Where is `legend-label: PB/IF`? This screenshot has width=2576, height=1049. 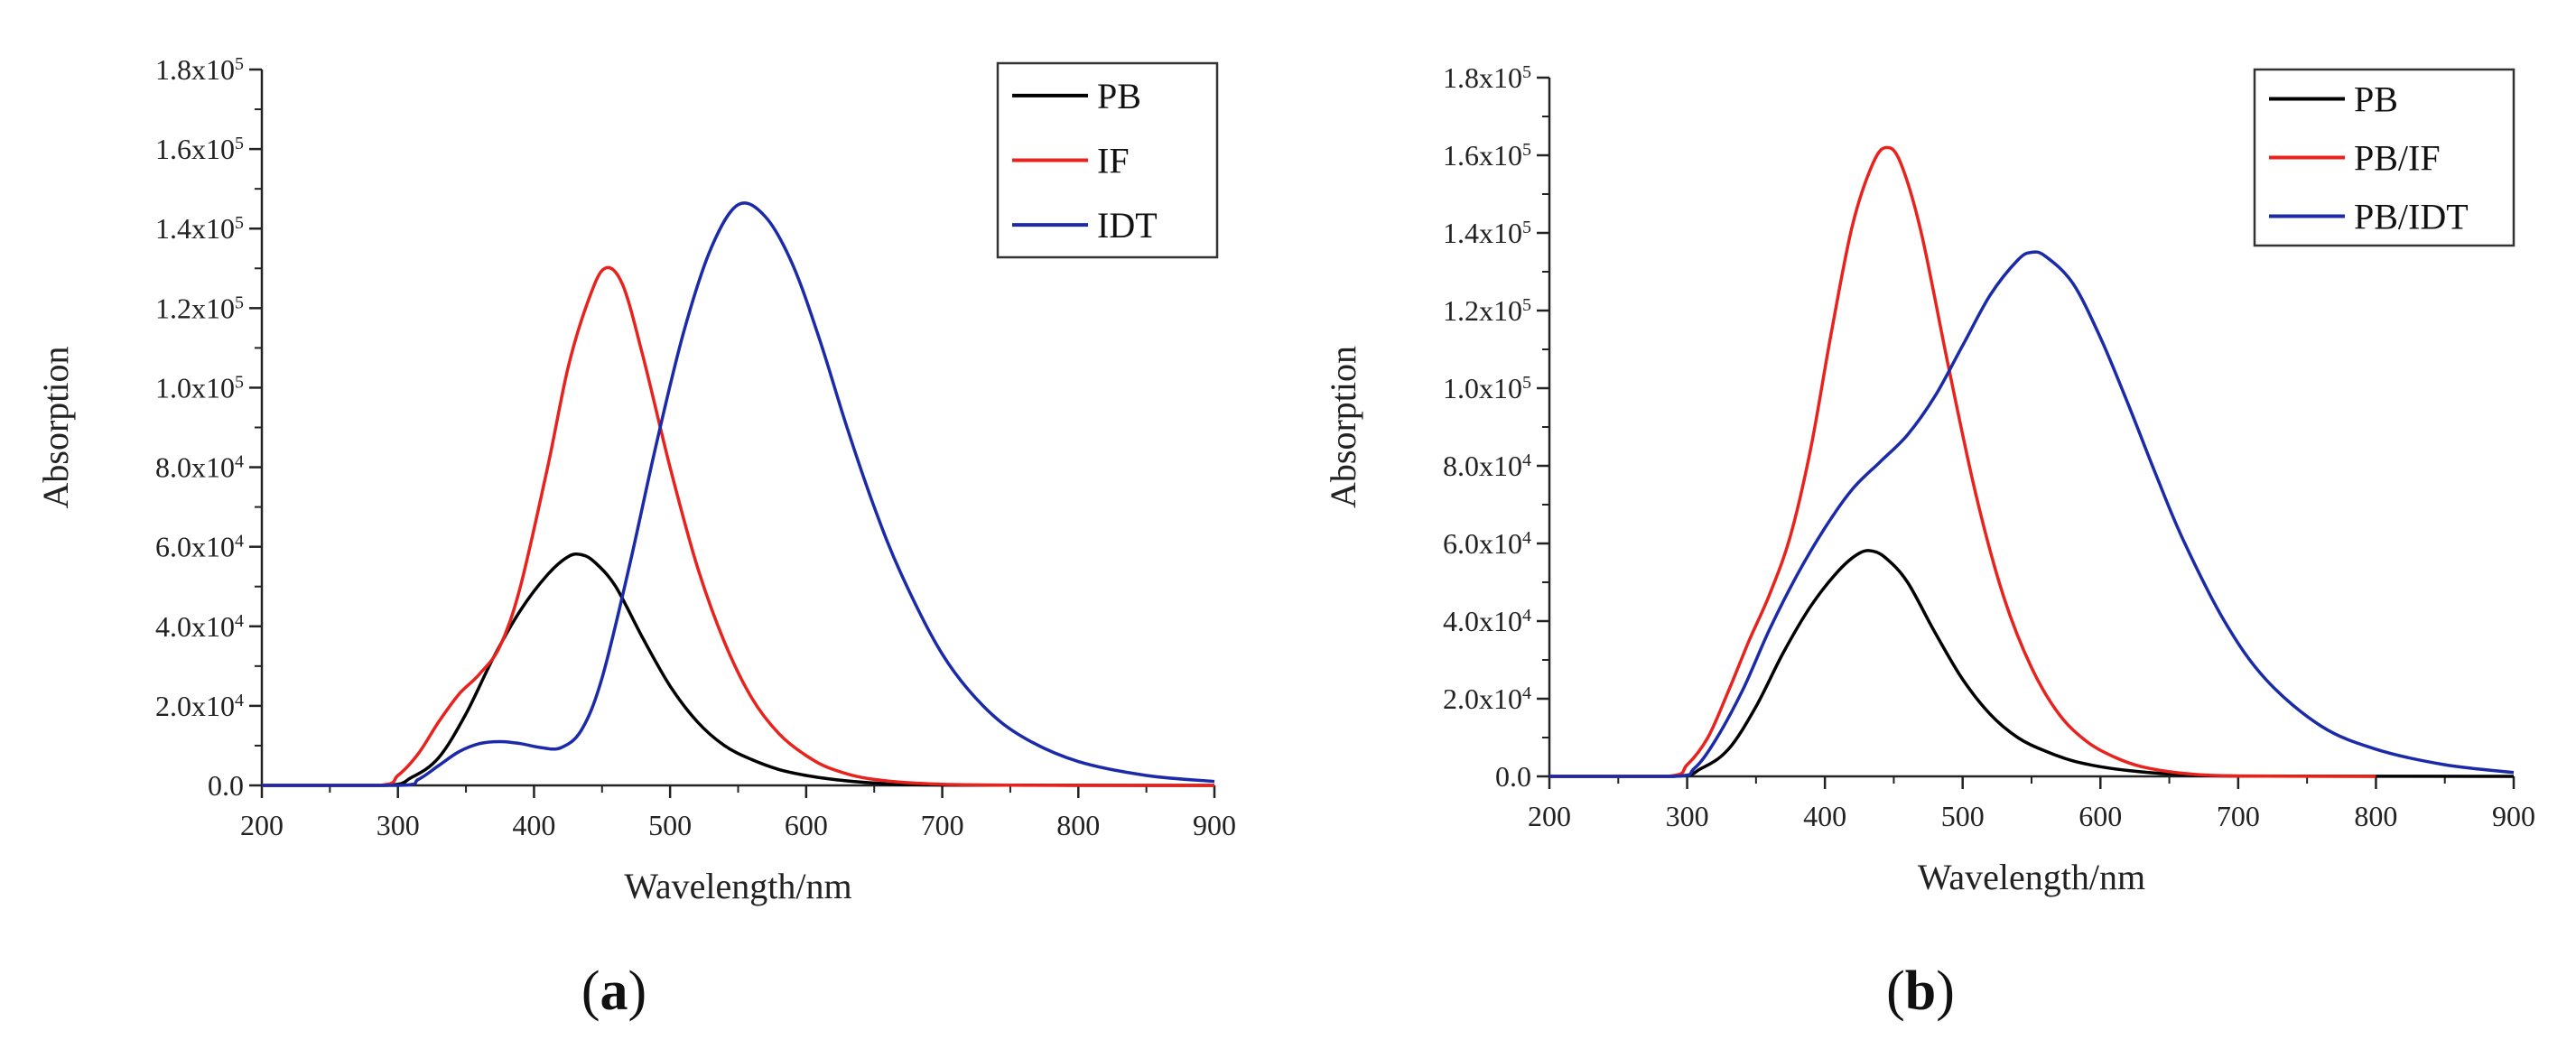 legend-label: PB/IF is located at coordinates (2397, 158).